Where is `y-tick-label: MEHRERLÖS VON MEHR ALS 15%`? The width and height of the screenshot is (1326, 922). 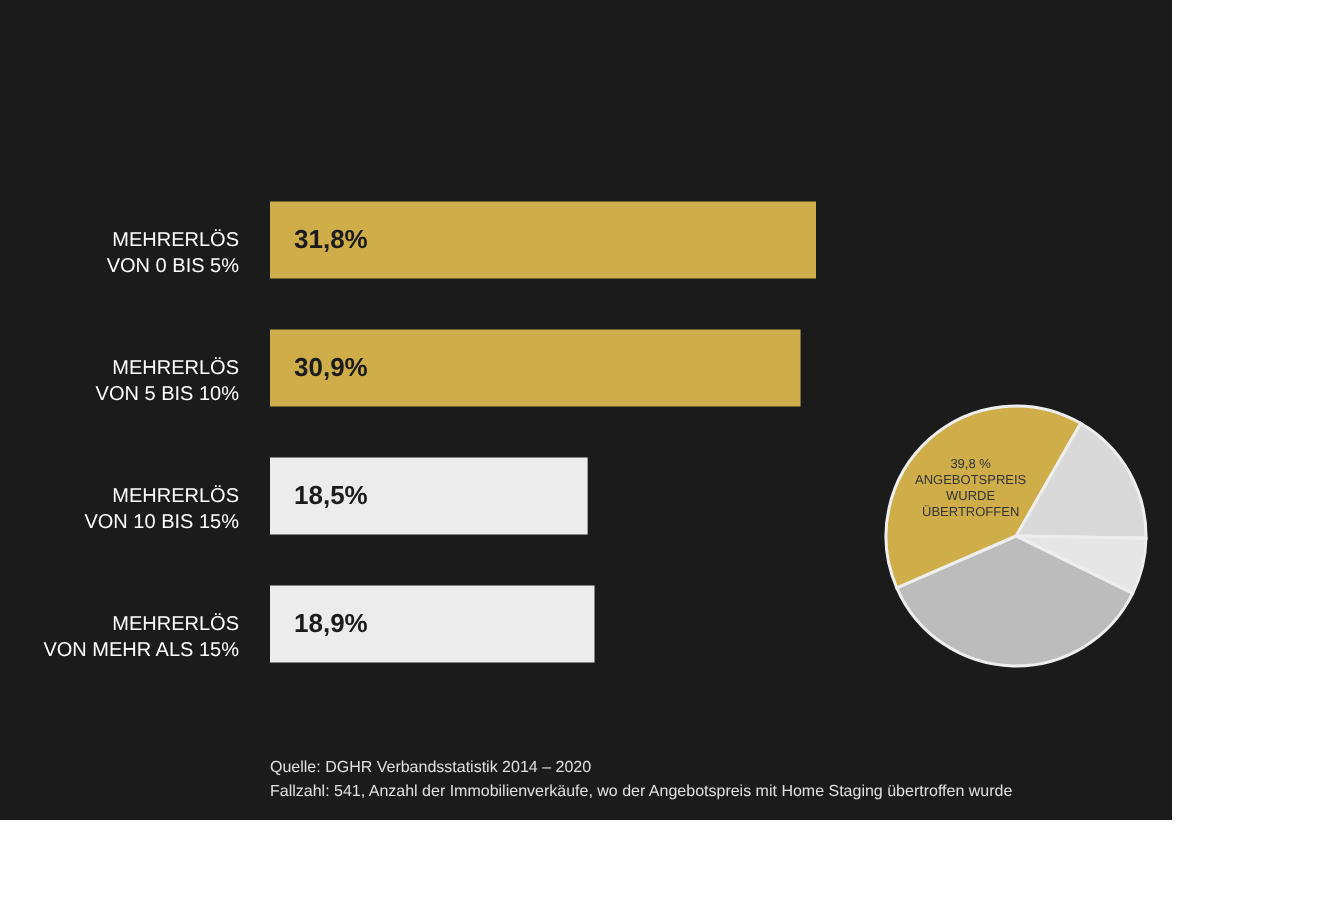 y-tick-label: MEHRERLÖS VON MEHR ALS 15% is located at coordinates (141, 637).